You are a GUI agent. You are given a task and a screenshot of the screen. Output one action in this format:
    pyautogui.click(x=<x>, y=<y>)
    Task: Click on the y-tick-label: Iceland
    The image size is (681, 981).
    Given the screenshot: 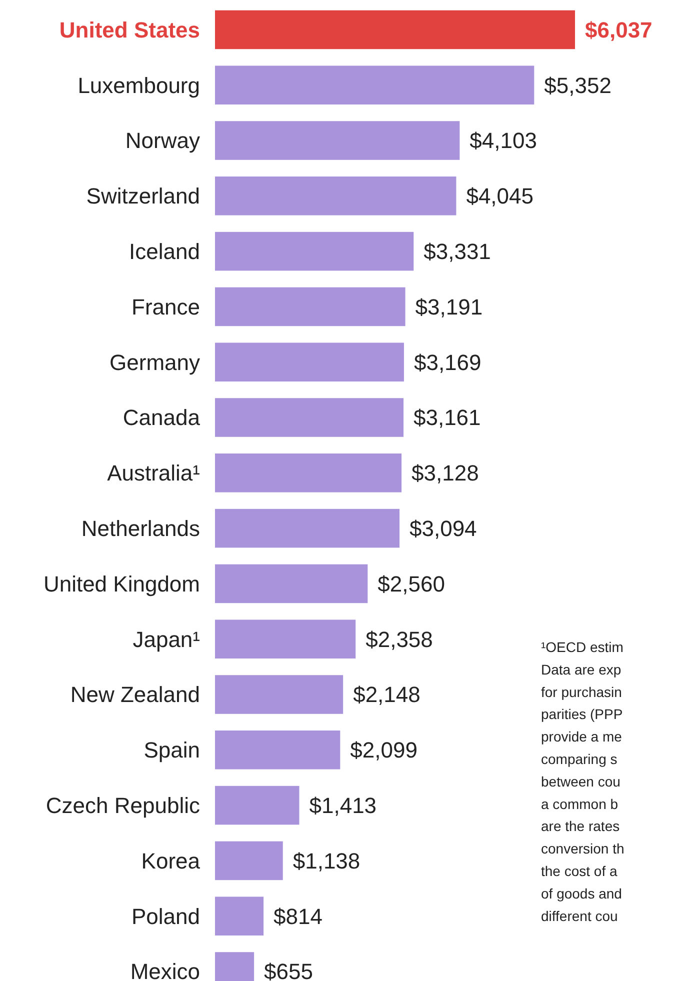 What is the action you would take?
    pyautogui.click(x=164, y=251)
    